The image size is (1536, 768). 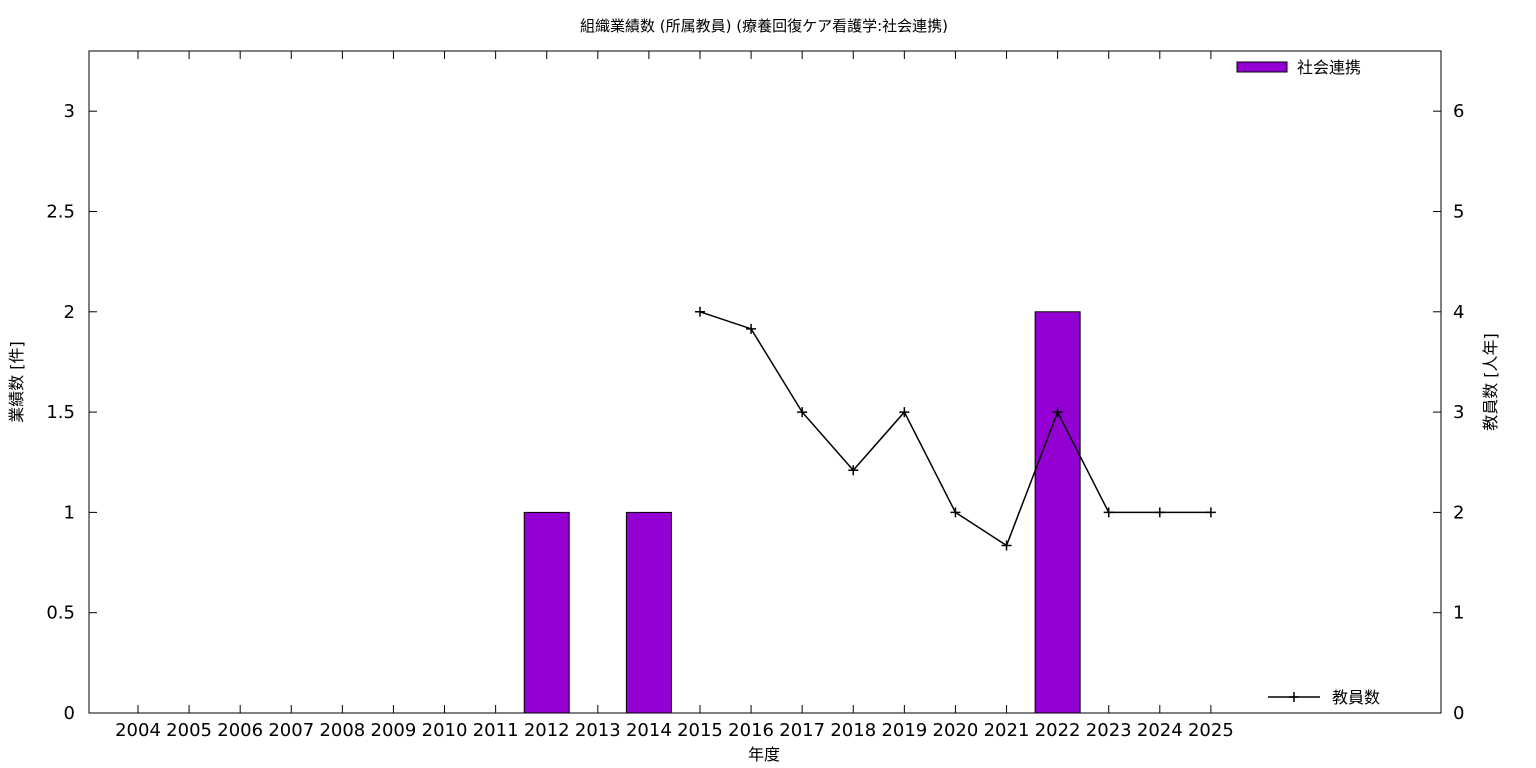 I want to click on x-tick-label: 2012, so click(x=547, y=730).